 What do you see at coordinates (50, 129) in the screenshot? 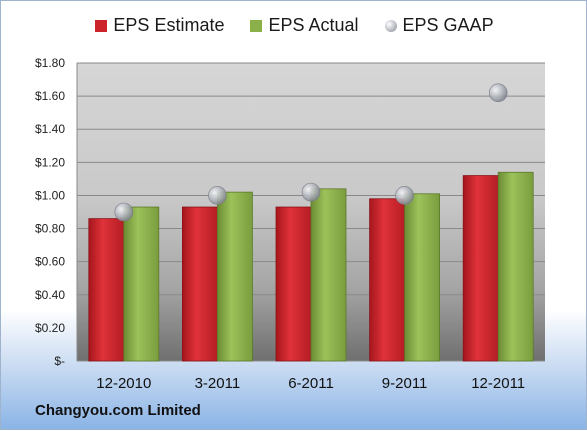
I see `y-tick-label: $1.40` at bounding box center [50, 129].